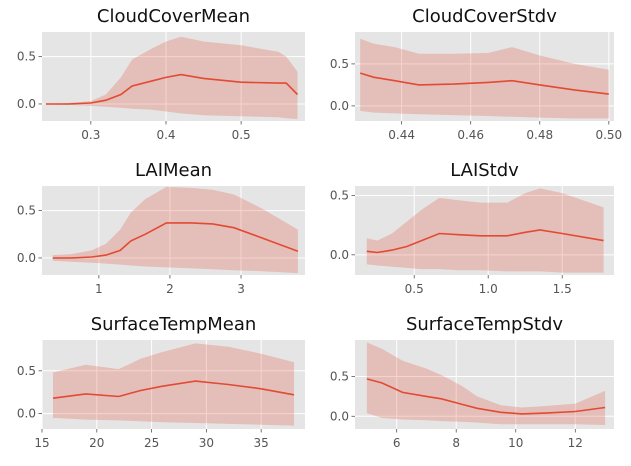  Describe the element at coordinates (90, 135) in the screenshot. I see `x-tick-label: 0.3` at that location.